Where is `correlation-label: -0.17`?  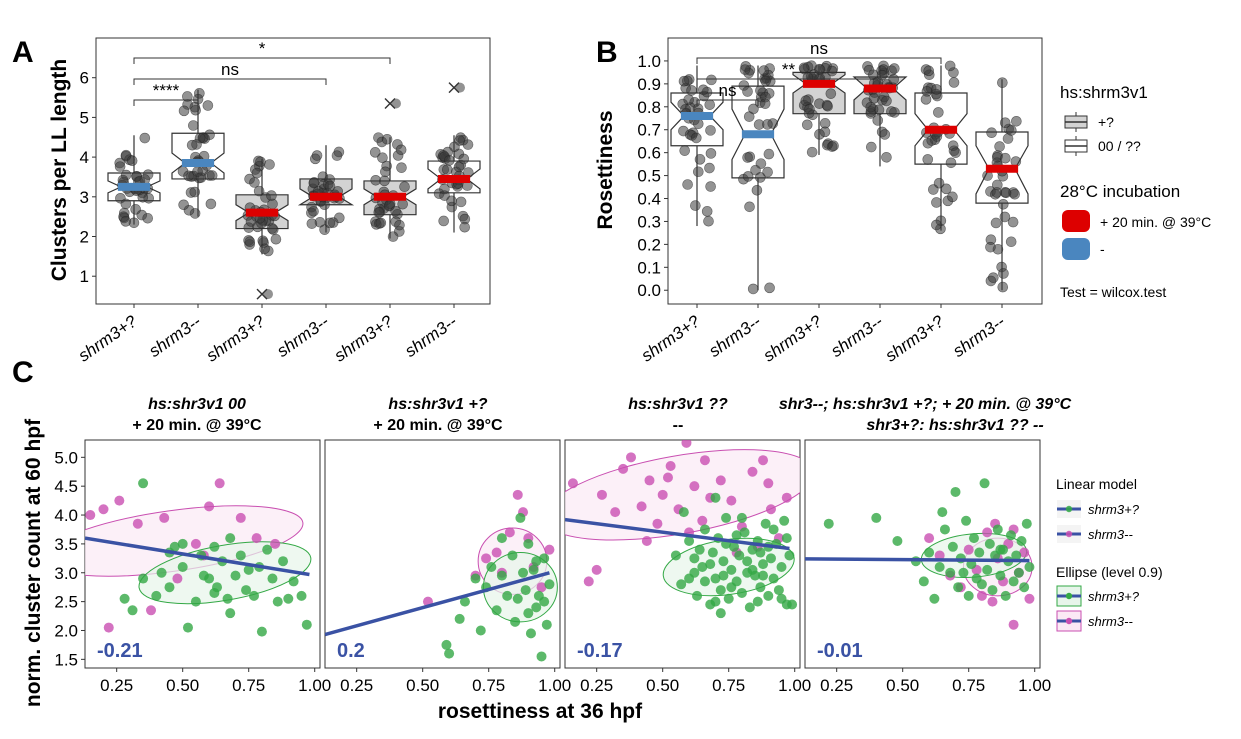 correlation-label: -0.17 is located at coordinates (600, 651).